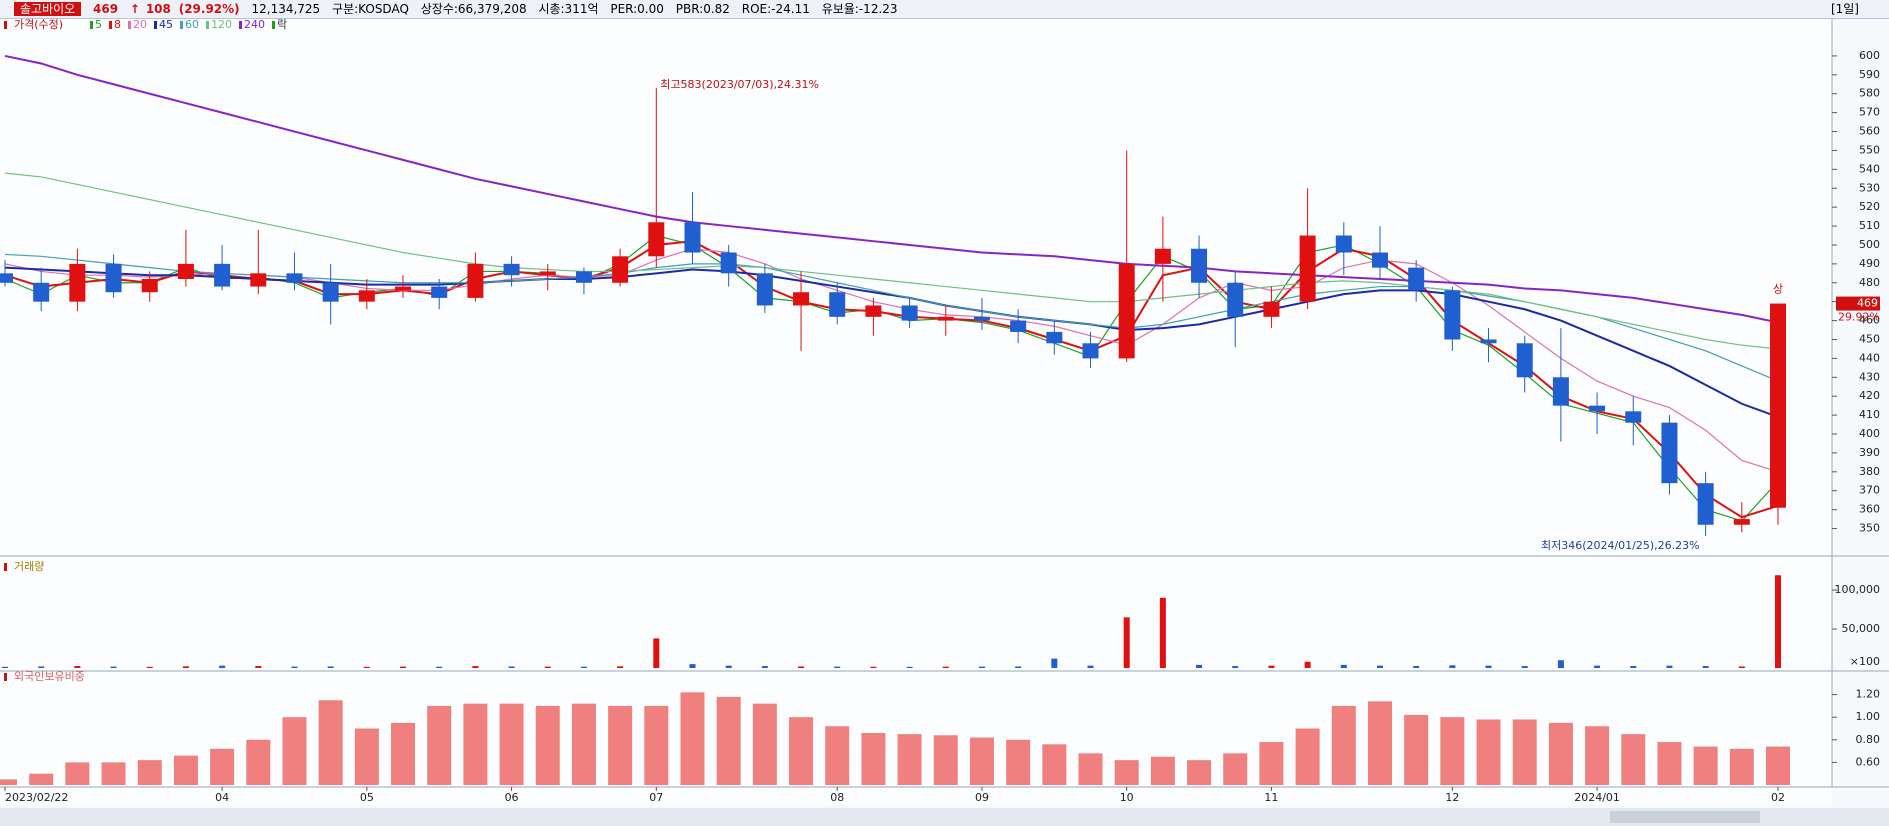 Image resolution: width=1889 pixels, height=826 pixels. I want to click on y-tick-label: 430, so click(1869, 376).